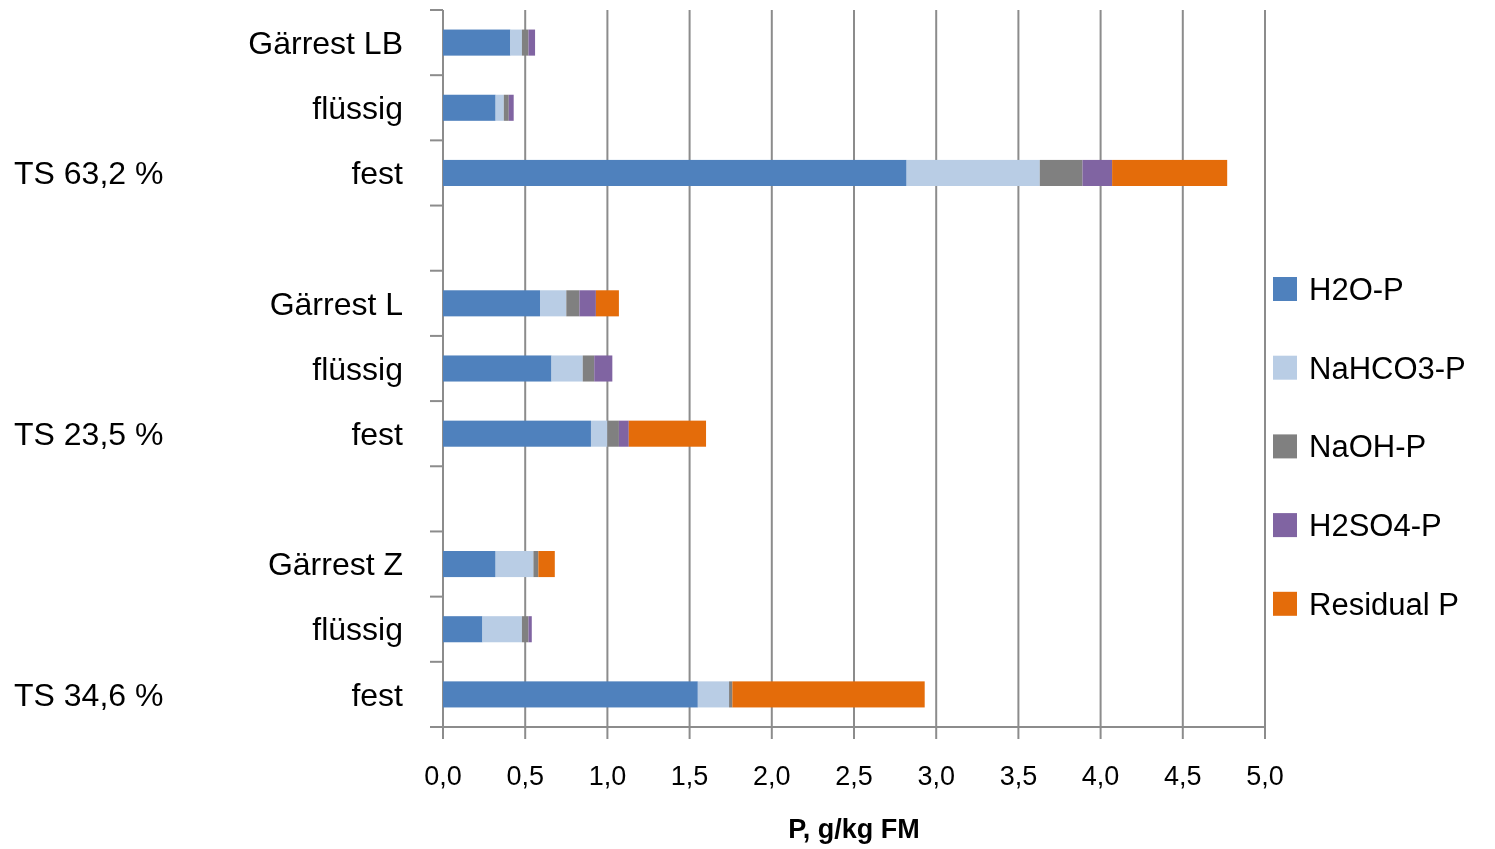  I want to click on legend-label: NaHCO3-P, so click(1387, 368).